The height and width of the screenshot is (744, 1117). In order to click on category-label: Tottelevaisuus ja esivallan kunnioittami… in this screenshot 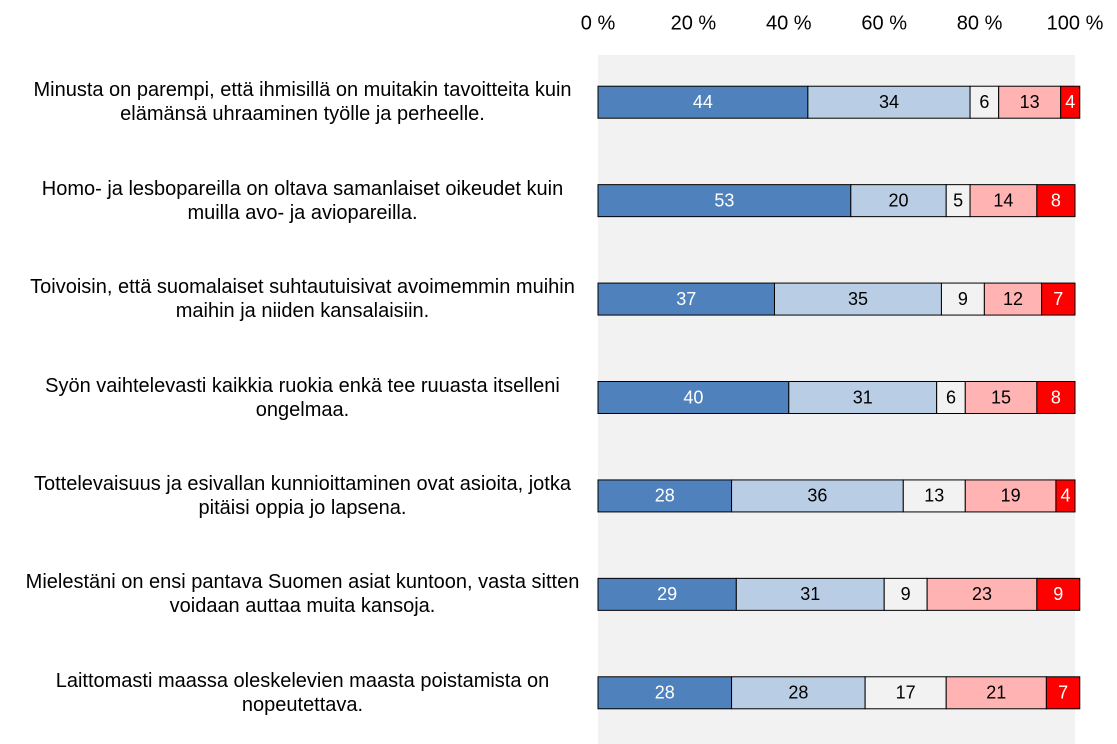, I will do `click(302, 495)`.